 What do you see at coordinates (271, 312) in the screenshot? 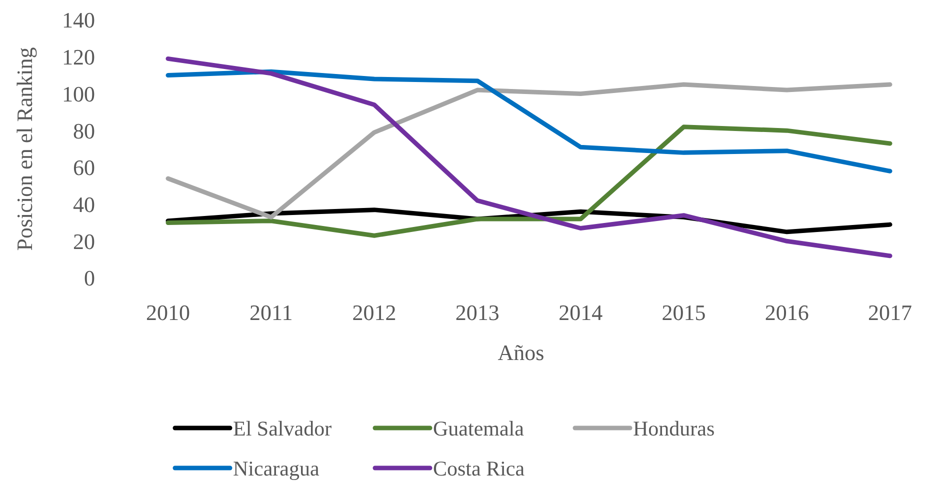
I see `x-tick-label: 2011` at bounding box center [271, 312].